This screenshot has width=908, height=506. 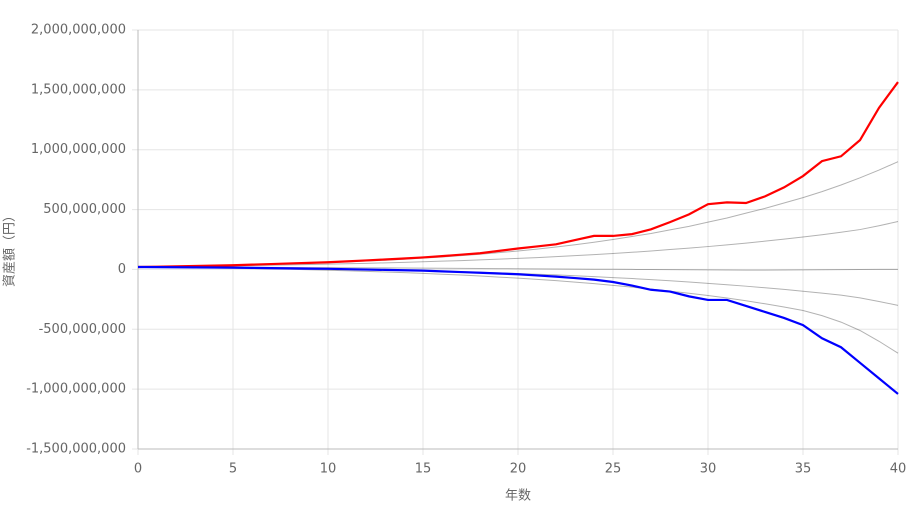 What do you see at coordinates (898, 469) in the screenshot?
I see `x-tick-label: 40` at bounding box center [898, 469].